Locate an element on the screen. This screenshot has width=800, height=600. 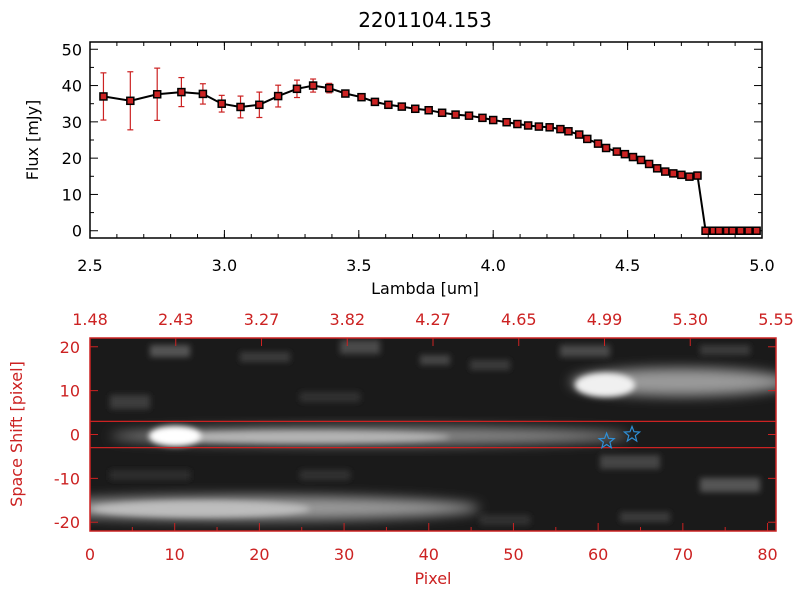
image-top-tick-label: 4.65 is located at coordinates (519, 319).